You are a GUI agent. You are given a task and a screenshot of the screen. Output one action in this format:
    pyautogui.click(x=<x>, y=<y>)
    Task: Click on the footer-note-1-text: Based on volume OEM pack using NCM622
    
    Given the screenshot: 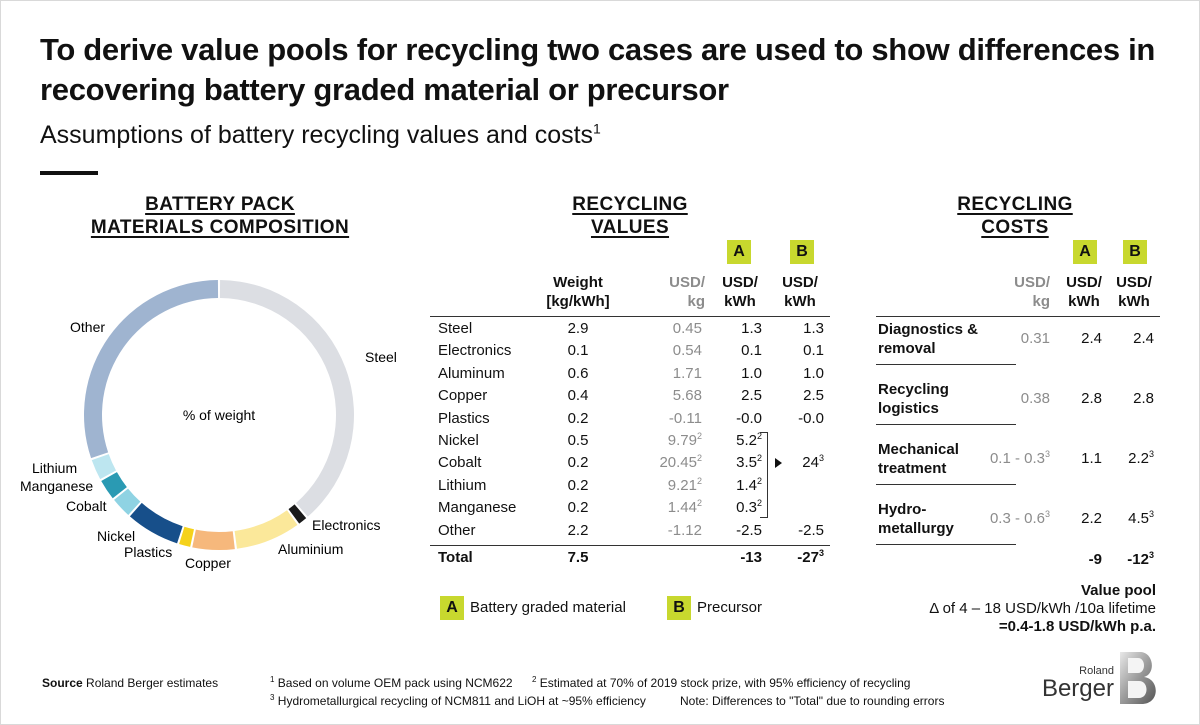 What is the action you would take?
    pyautogui.click(x=395, y=683)
    